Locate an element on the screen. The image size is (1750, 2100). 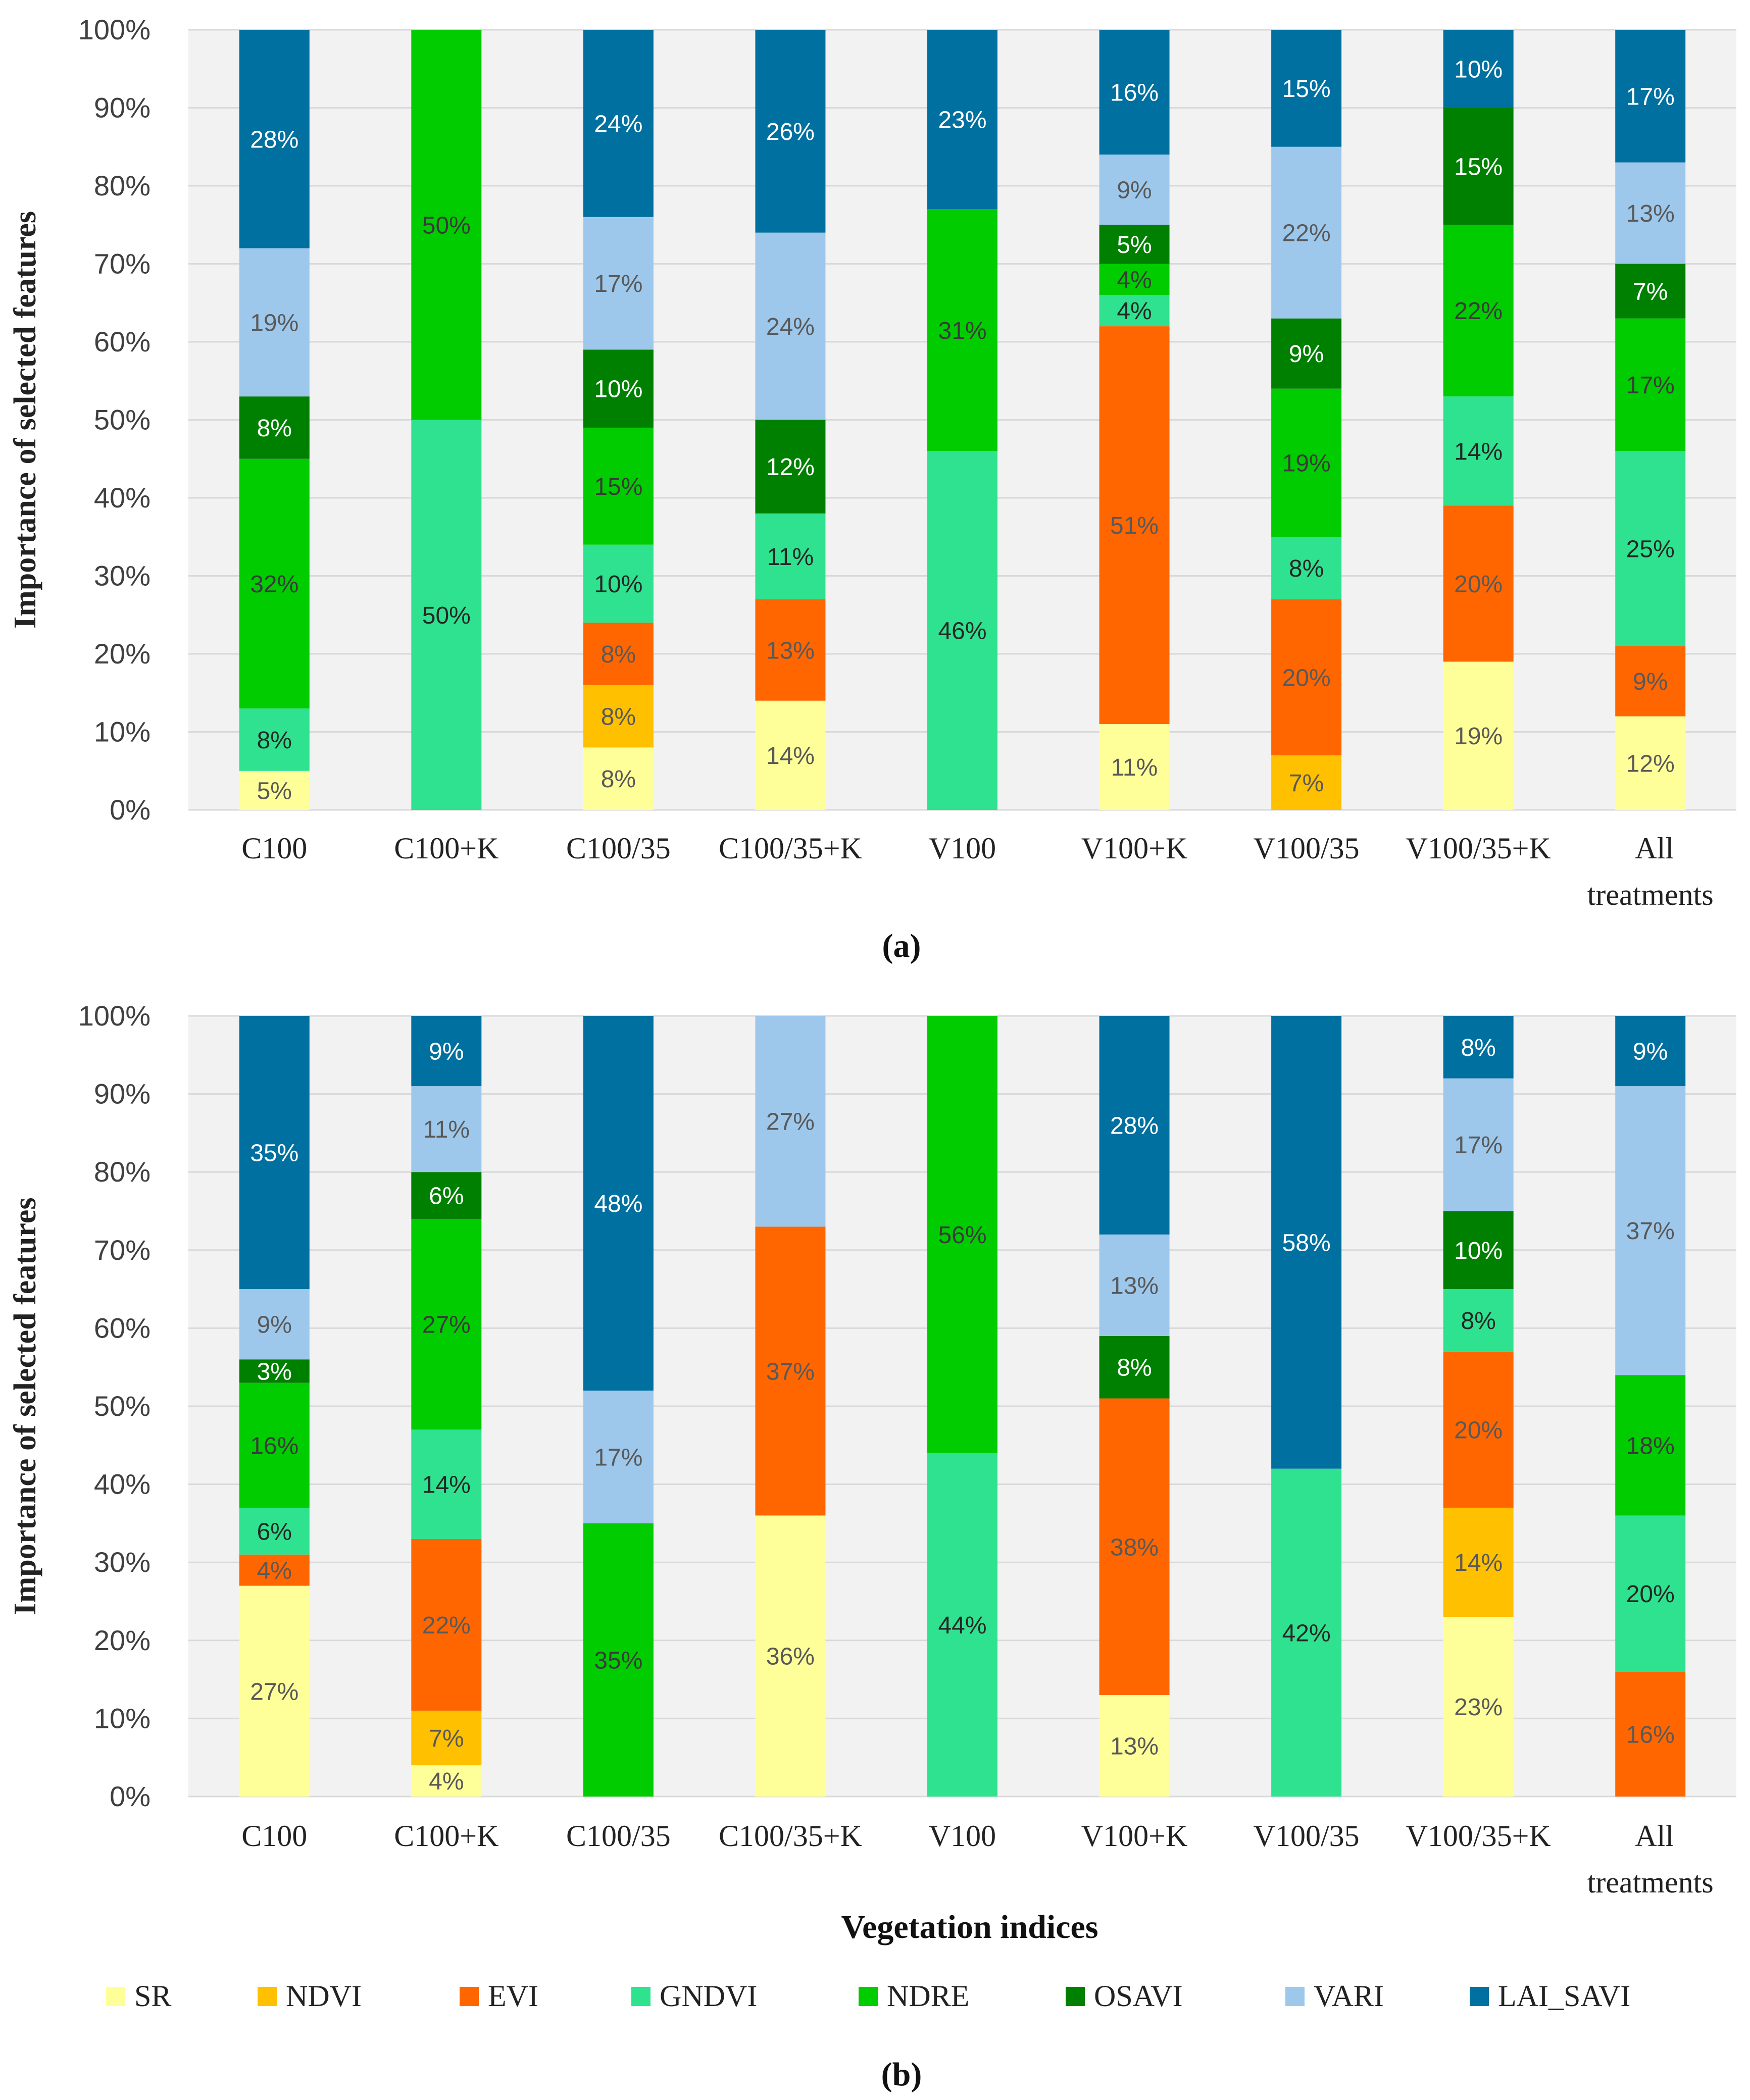
data-label: 10% is located at coordinates (618, 389).